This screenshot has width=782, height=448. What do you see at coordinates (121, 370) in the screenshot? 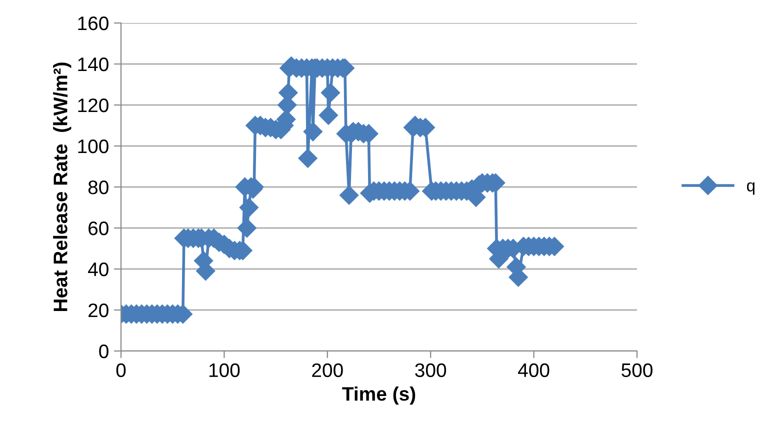
I see `x-tick-label: 0` at bounding box center [121, 370].